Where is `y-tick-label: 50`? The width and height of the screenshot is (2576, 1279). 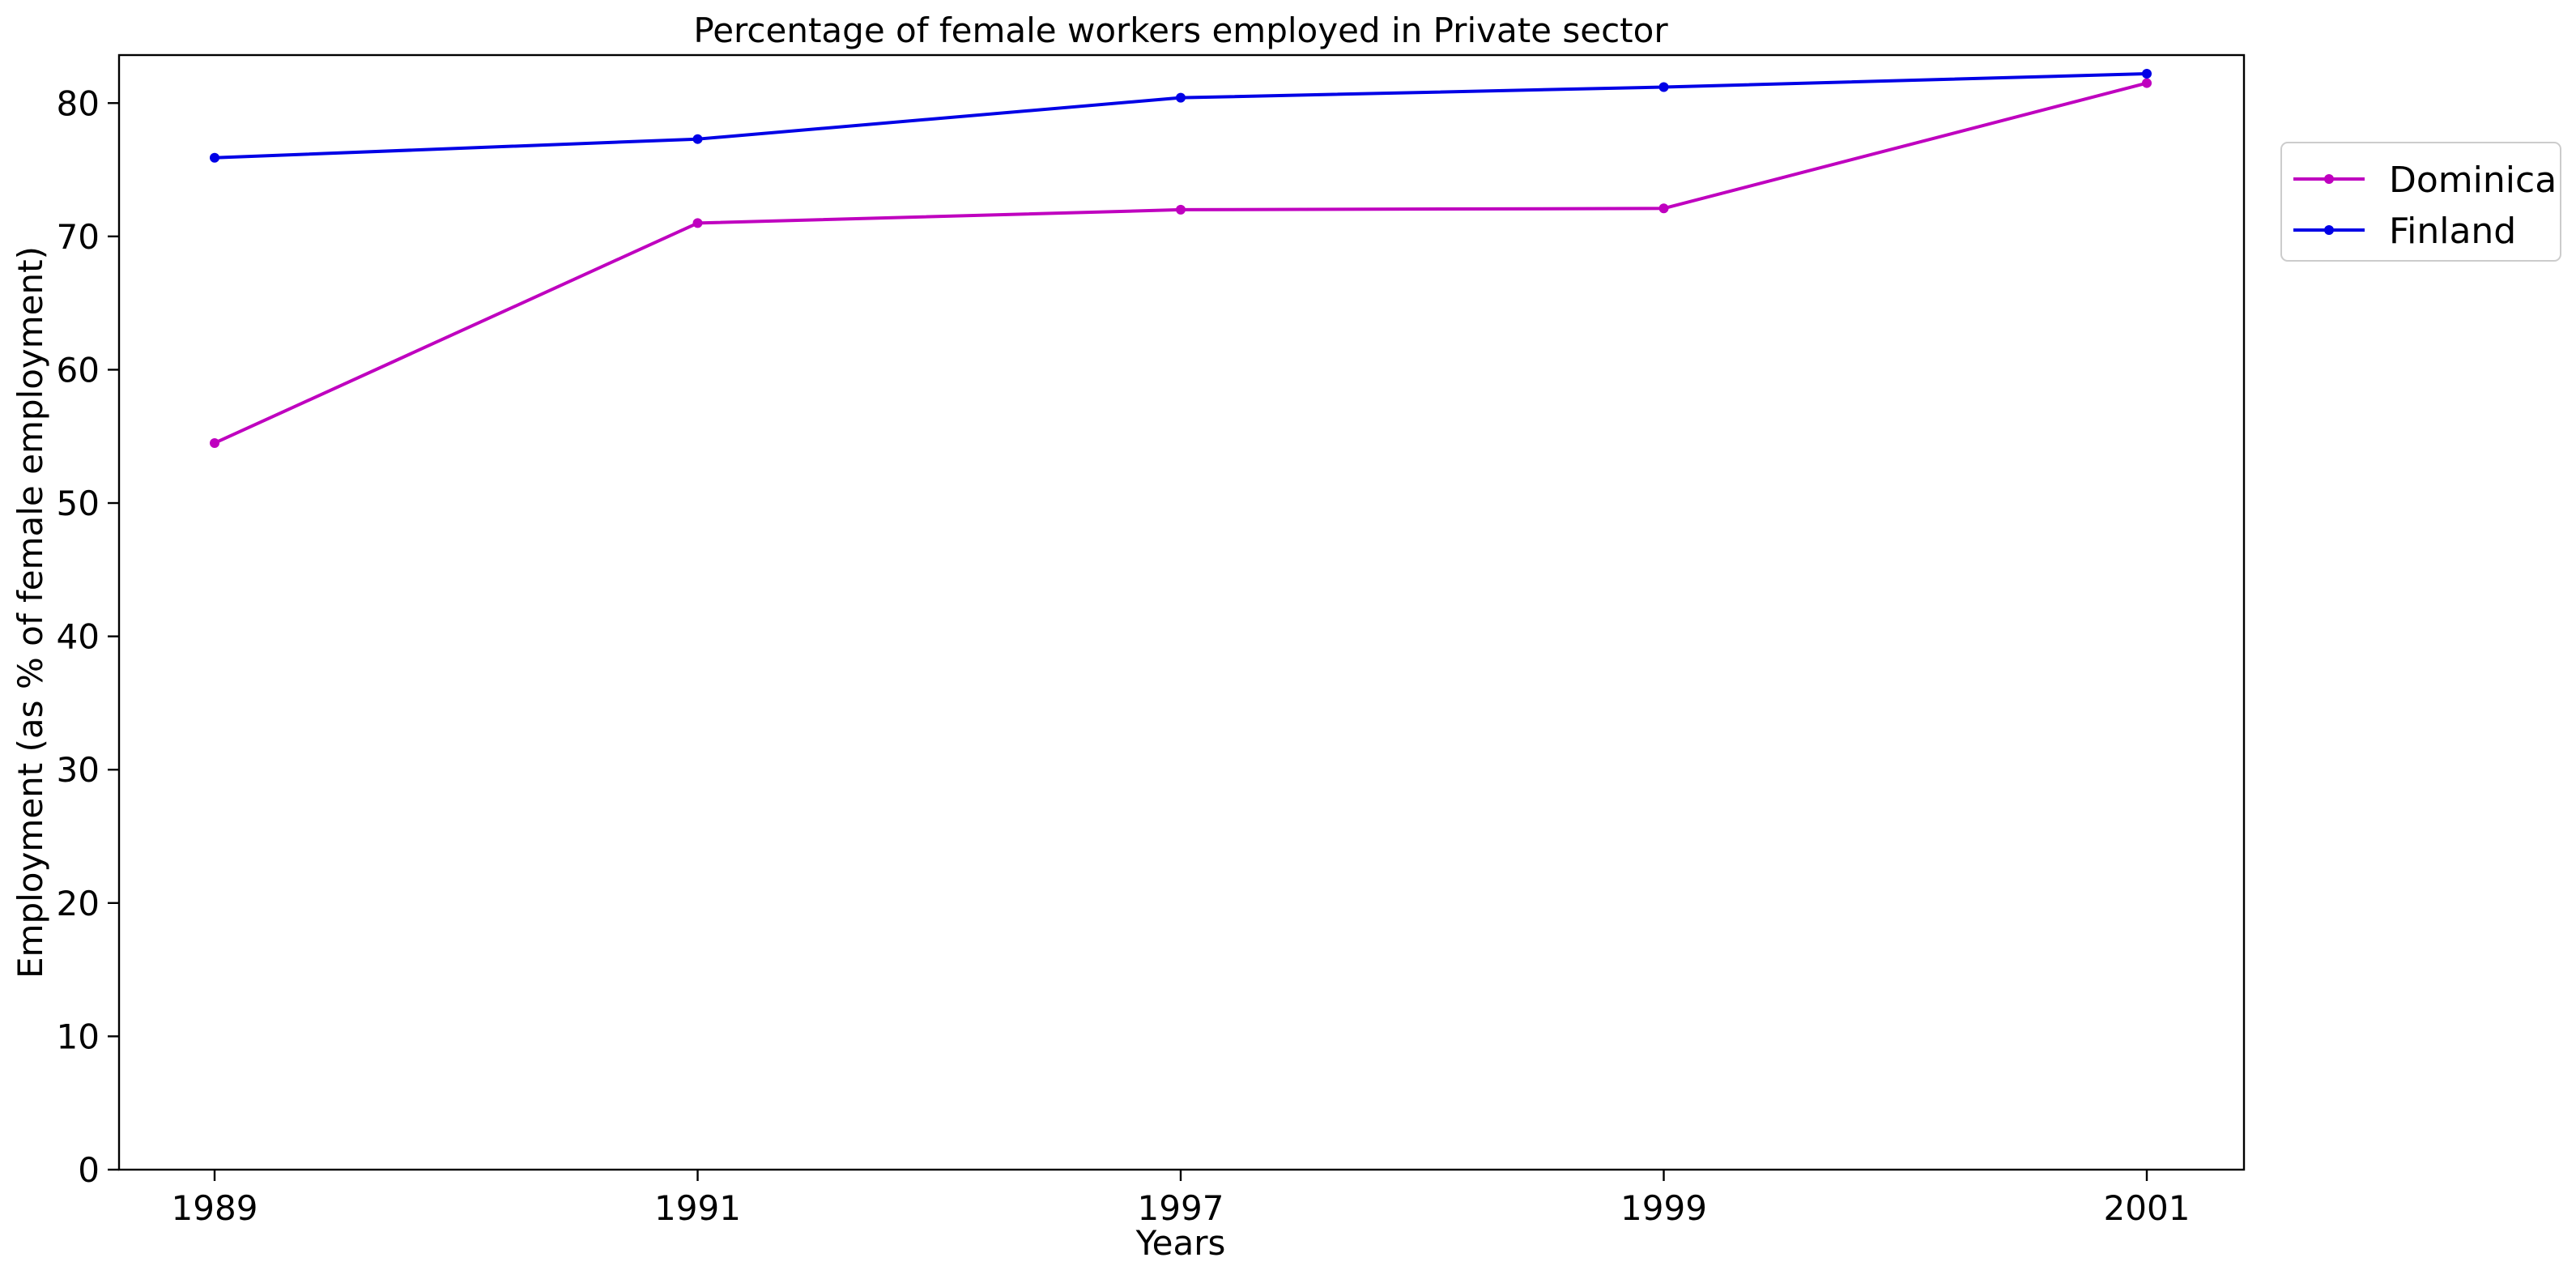 y-tick-label: 50 is located at coordinates (78, 503).